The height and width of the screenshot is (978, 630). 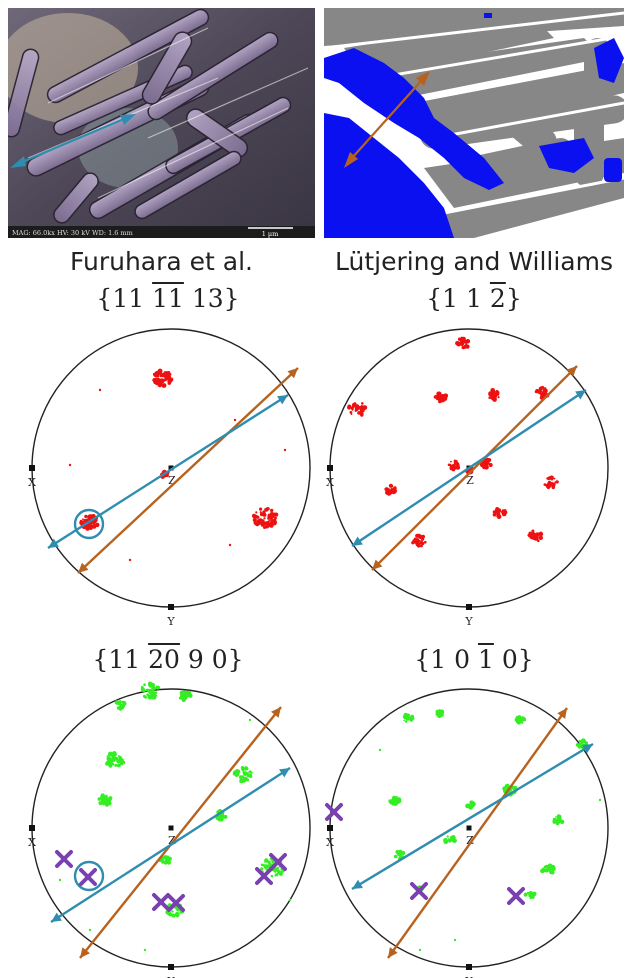 What do you see at coordinates (172, 480) in the screenshot?
I see `z-axis-label: Z` at bounding box center [172, 480].